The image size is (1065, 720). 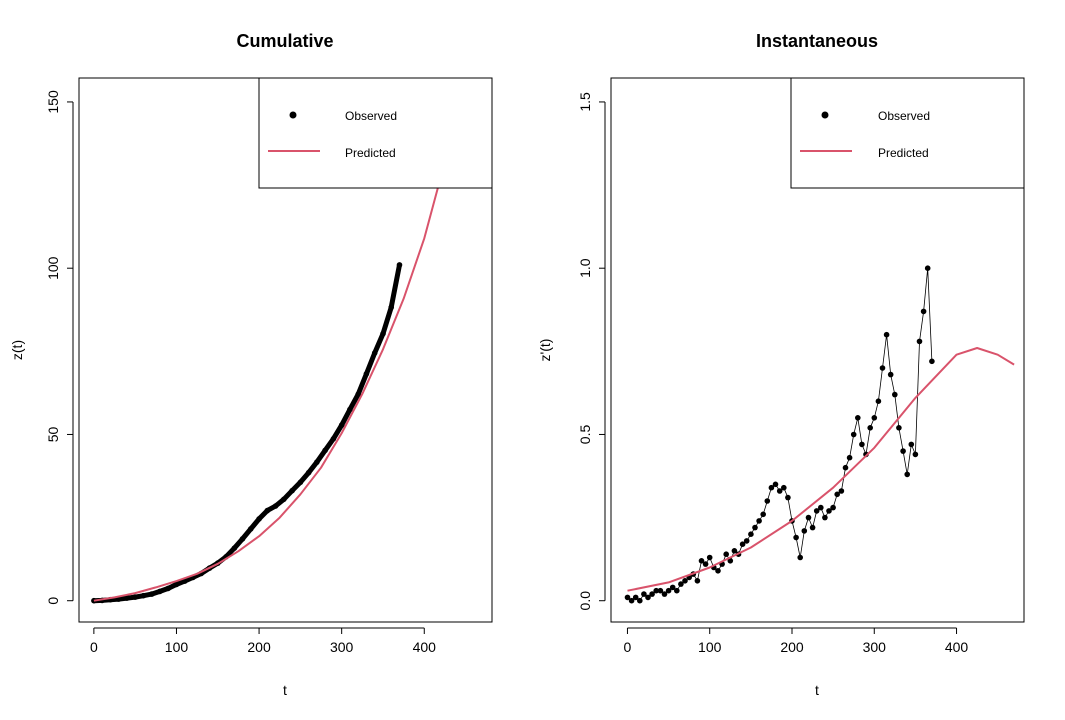 I want to click on instantaneous-legend-predicted-label: Predicted, so click(x=903, y=153).